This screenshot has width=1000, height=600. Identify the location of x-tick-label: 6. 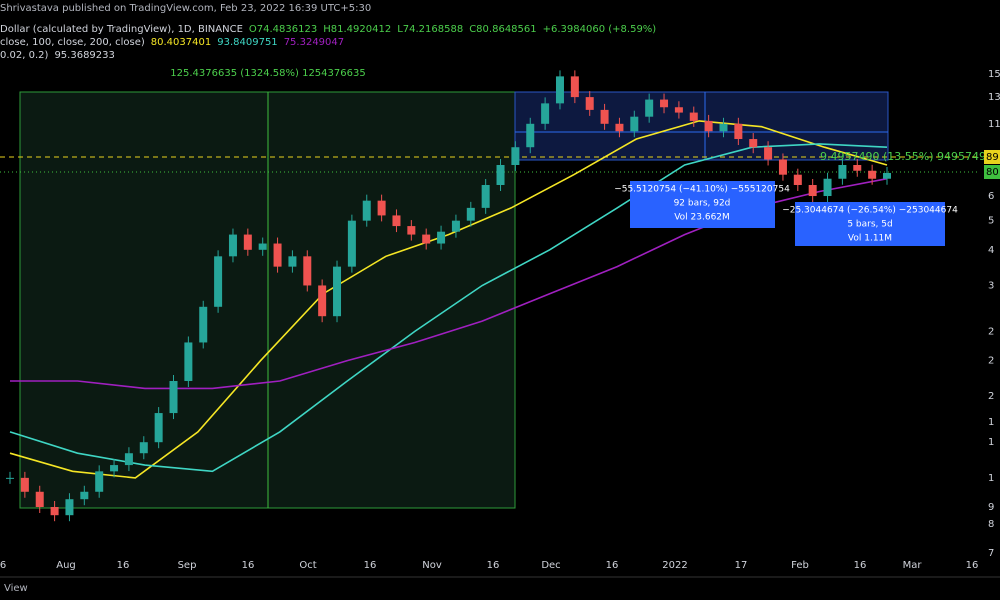
(3, 565).